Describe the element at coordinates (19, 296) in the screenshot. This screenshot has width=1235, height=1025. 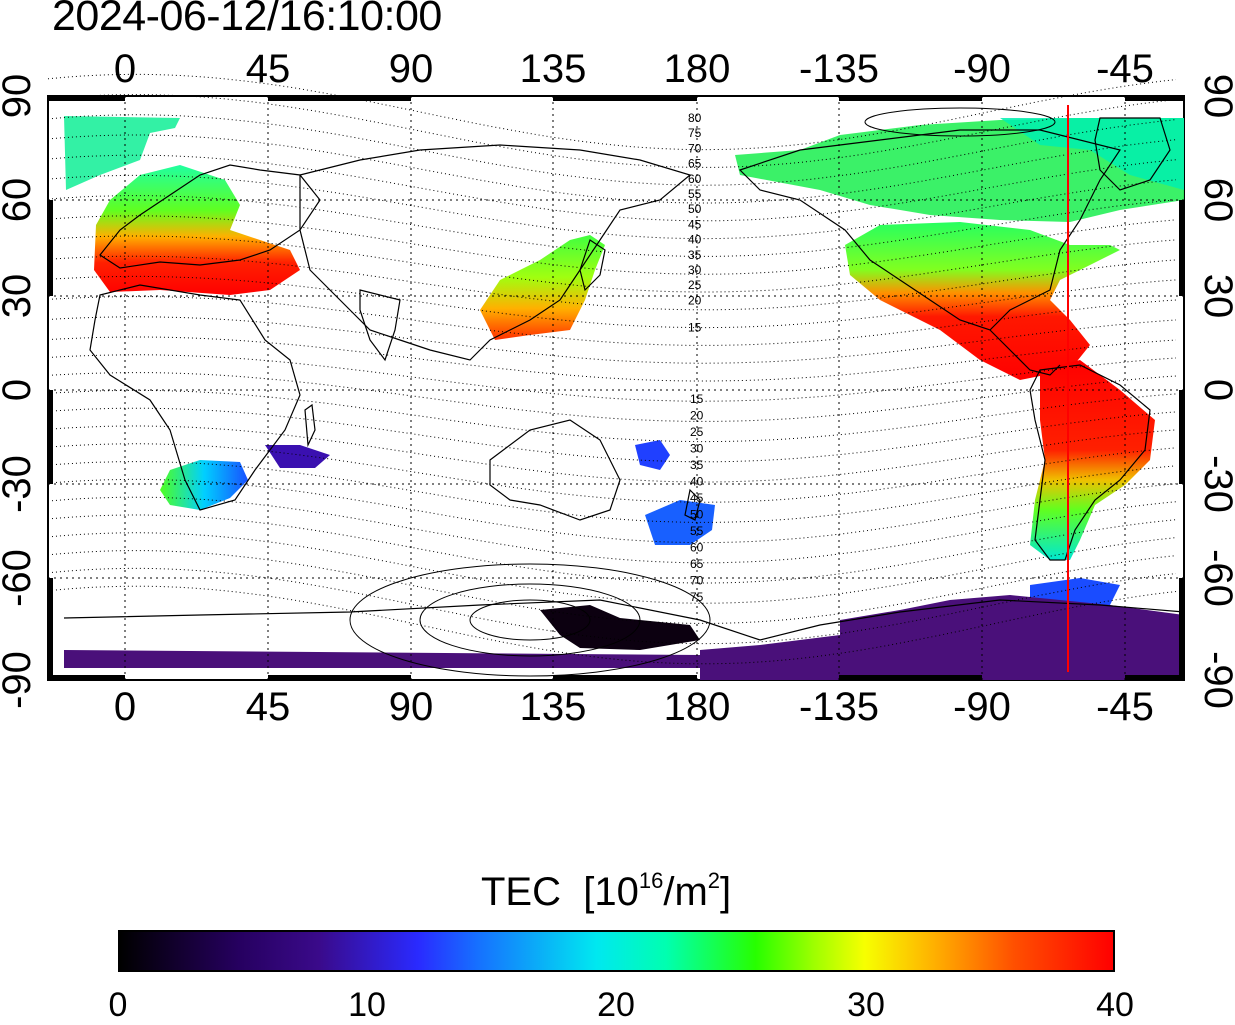
I see `lat-tick-left-2: 30` at that location.